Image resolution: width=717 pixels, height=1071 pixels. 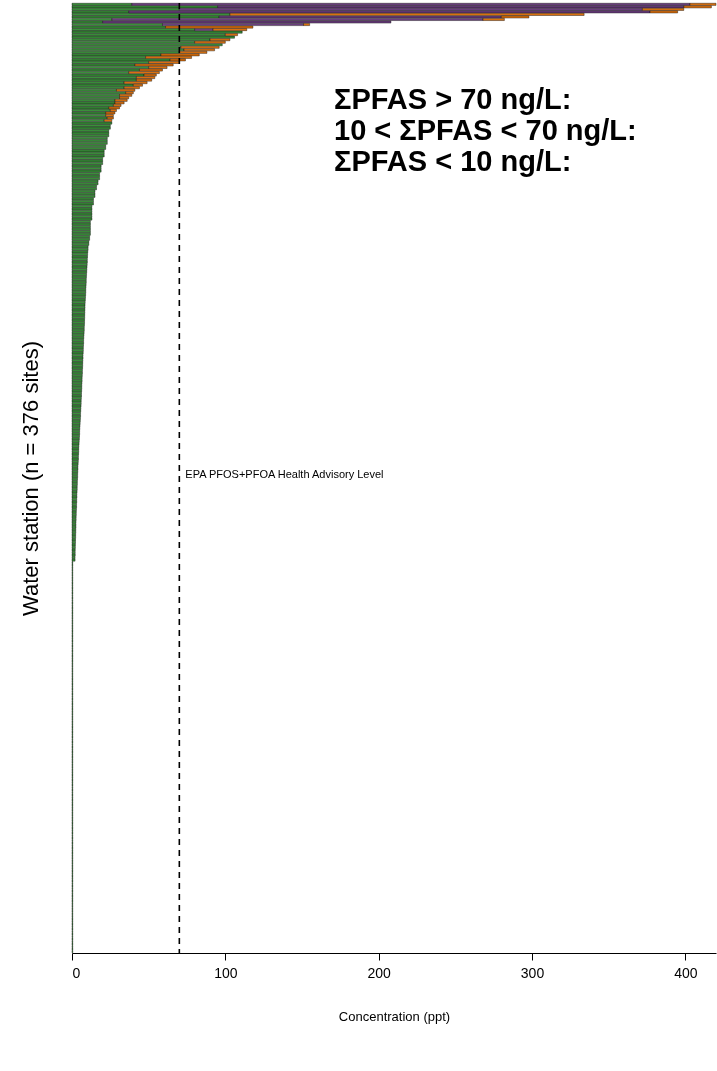 What do you see at coordinates (284, 474) in the screenshot?
I see `ref-line-label: EPA PFOS+PFOA Health Advisory Level` at bounding box center [284, 474].